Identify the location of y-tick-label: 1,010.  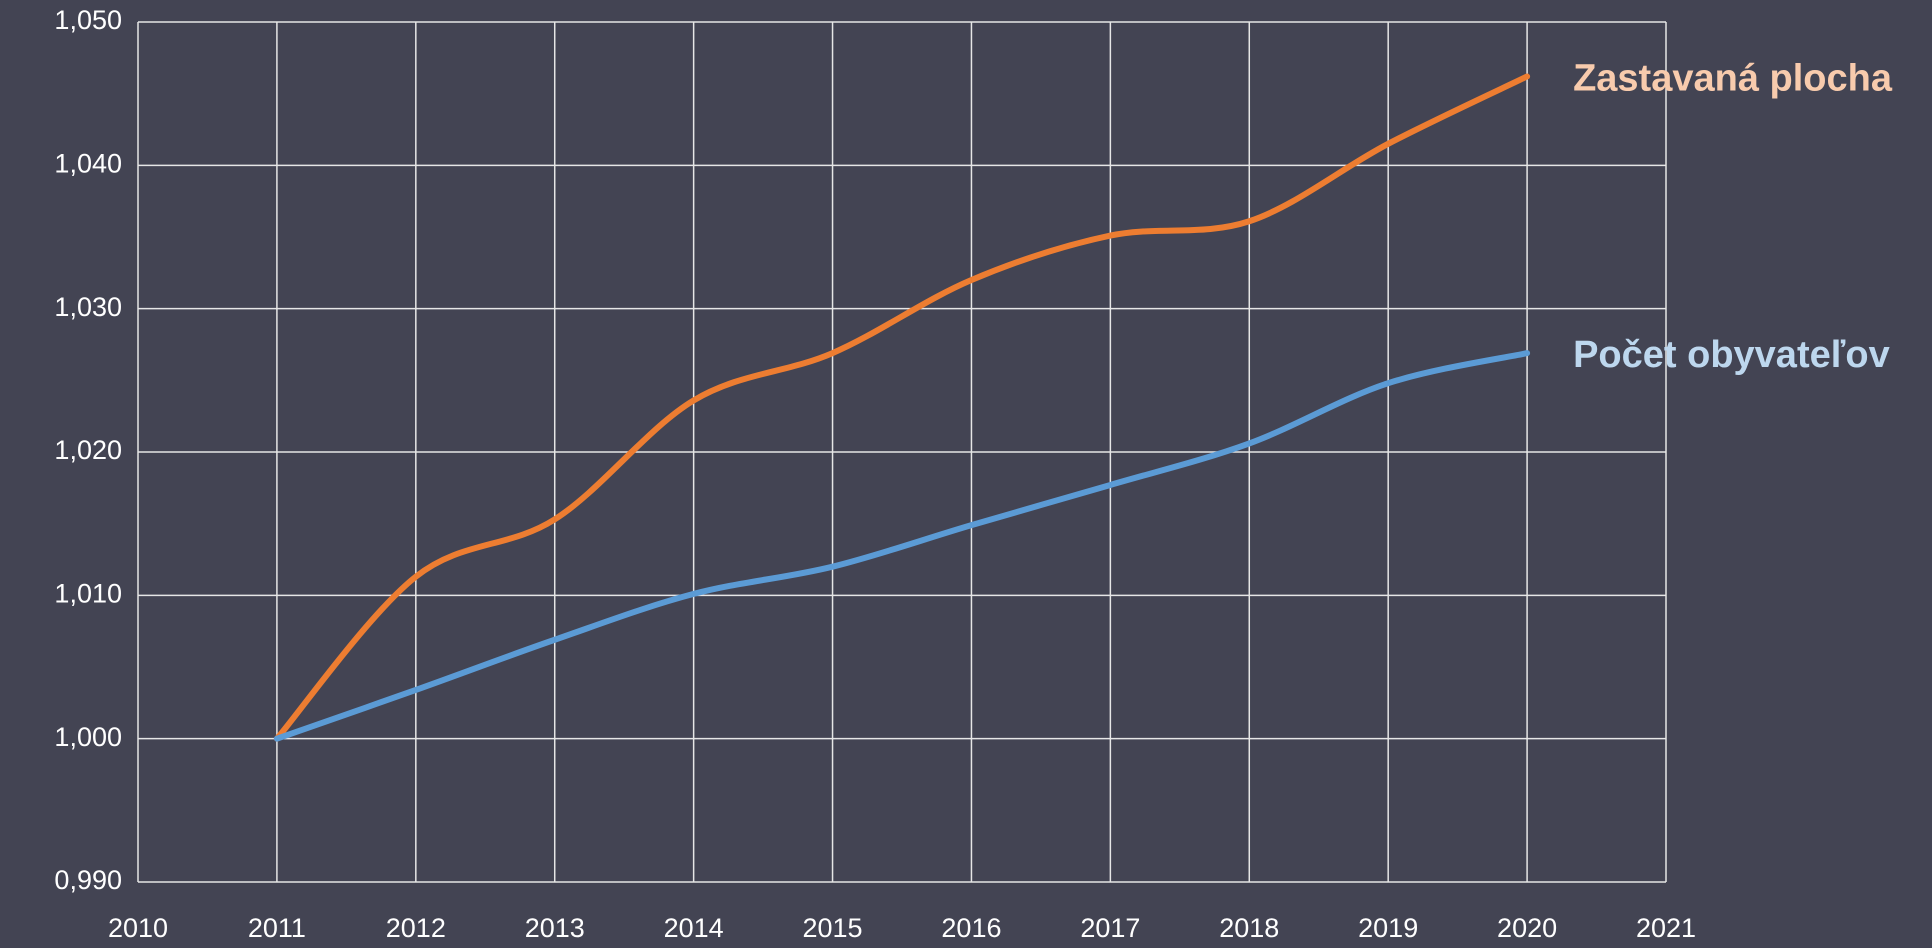
(88, 593).